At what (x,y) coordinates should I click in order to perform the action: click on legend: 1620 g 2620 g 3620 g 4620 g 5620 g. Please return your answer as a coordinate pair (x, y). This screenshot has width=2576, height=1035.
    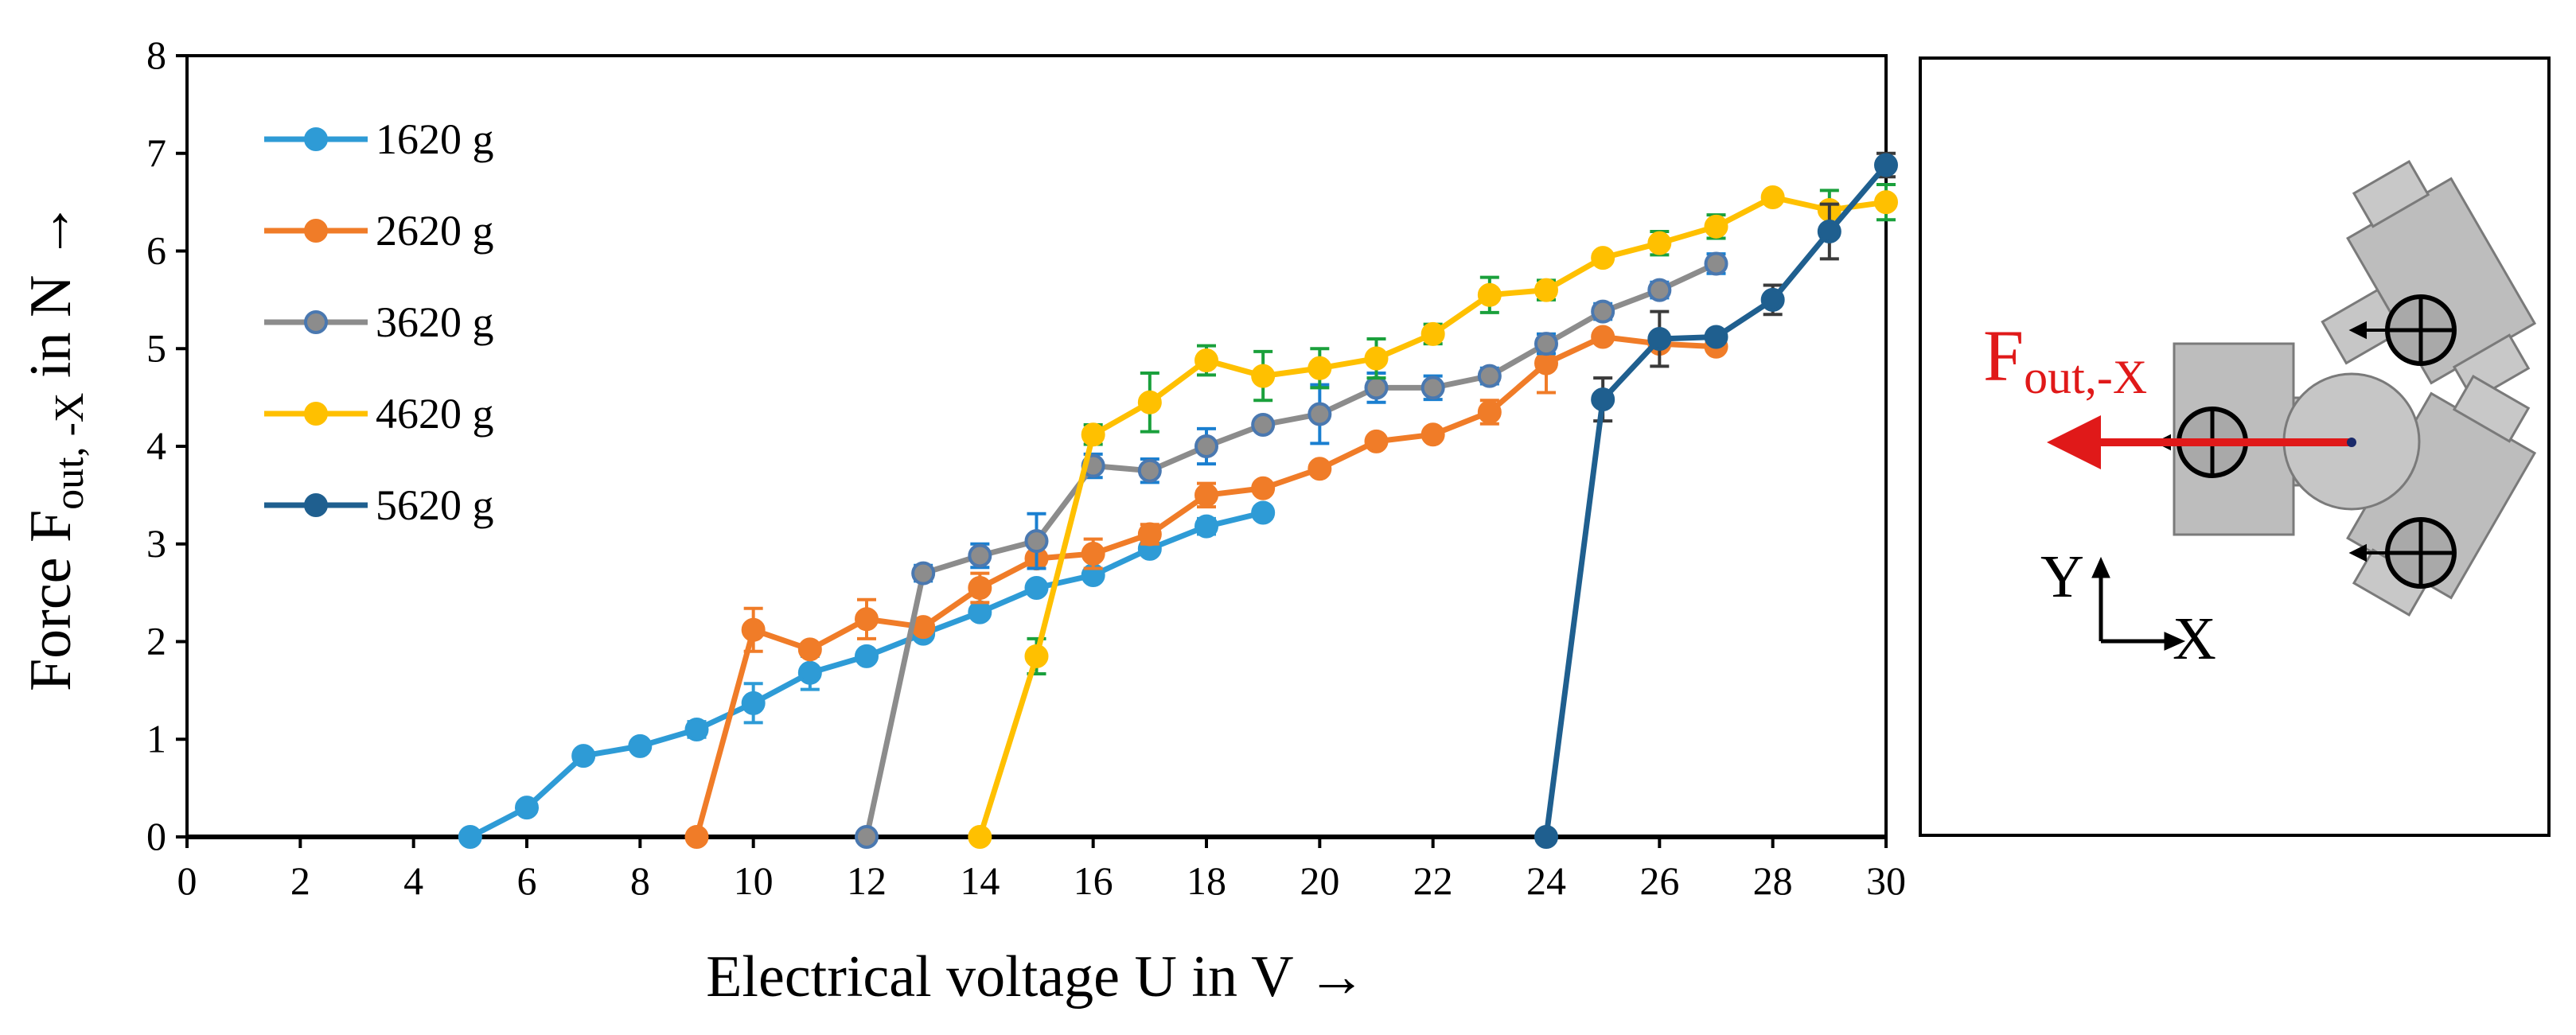
    Looking at the image, I should click on (379, 322).